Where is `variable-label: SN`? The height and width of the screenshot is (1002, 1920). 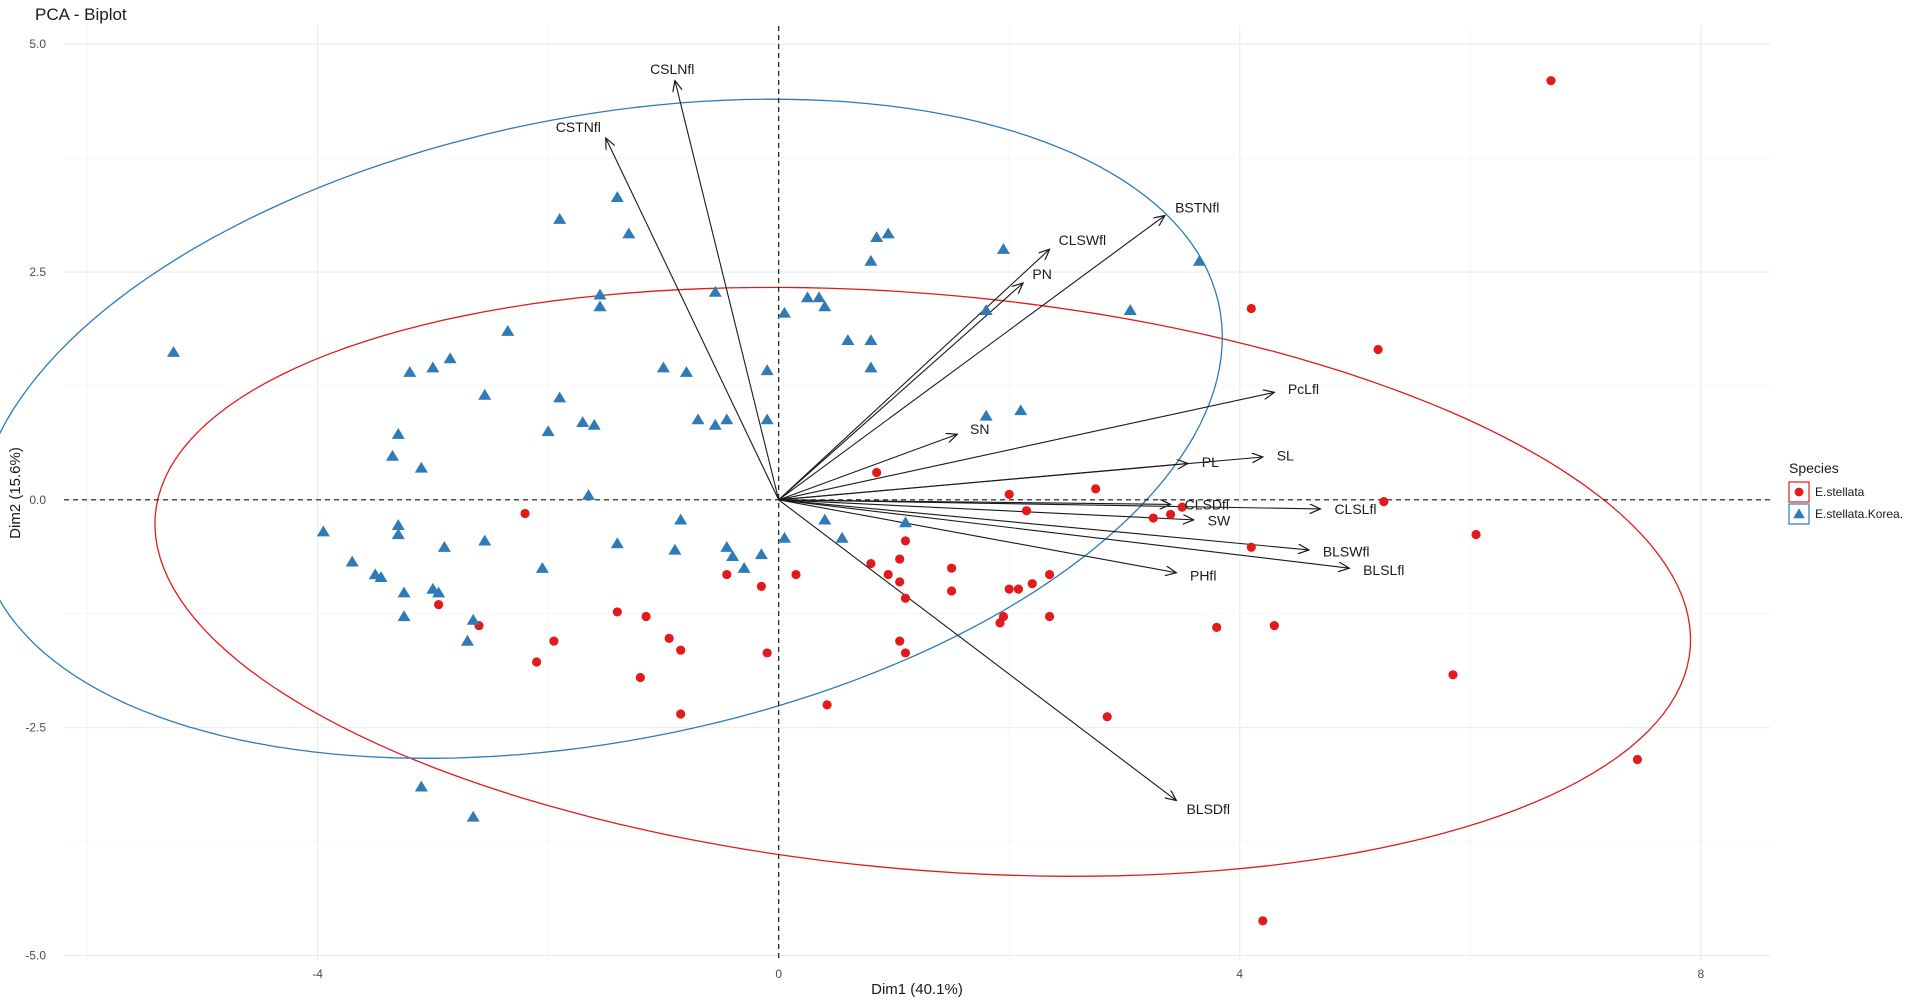 variable-label: SN is located at coordinates (979, 429).